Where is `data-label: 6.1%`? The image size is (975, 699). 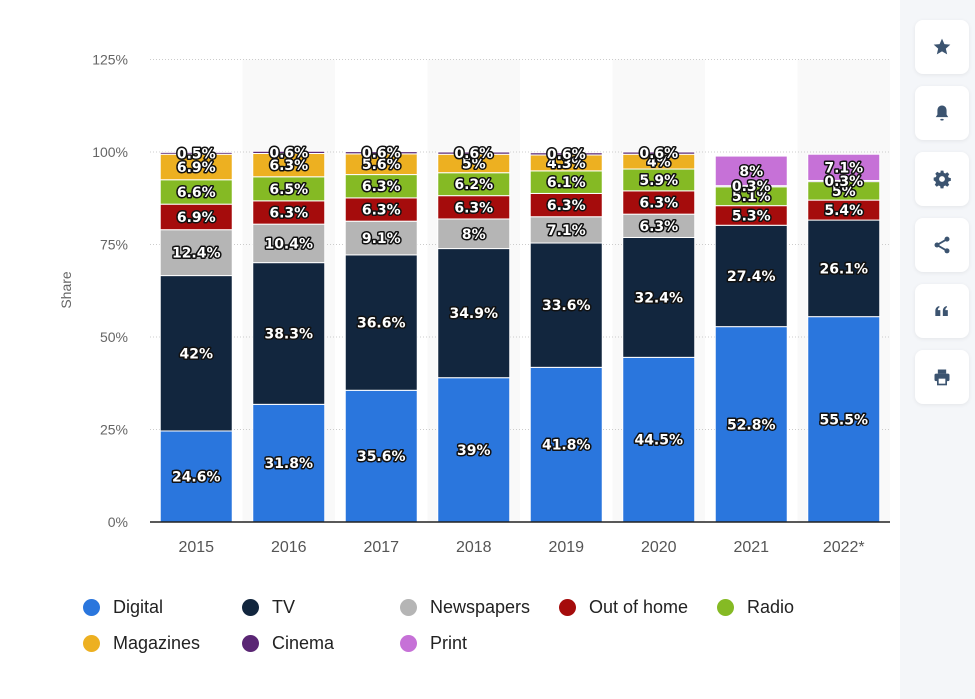 data-label: 6.1% is located at coordinates (566, 183).